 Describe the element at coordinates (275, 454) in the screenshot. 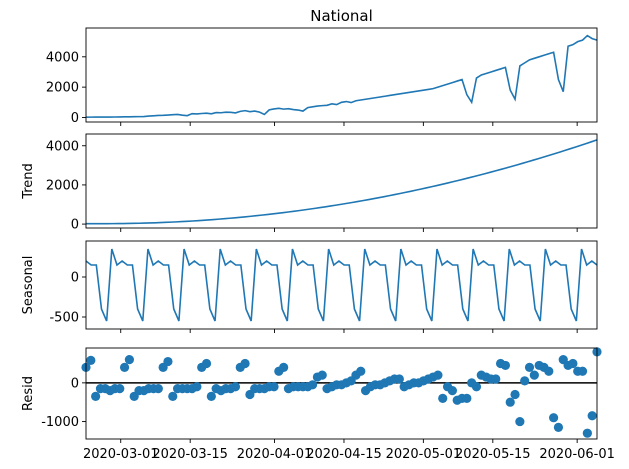

I see `x-tick-label: 2020-04-01` at that location.